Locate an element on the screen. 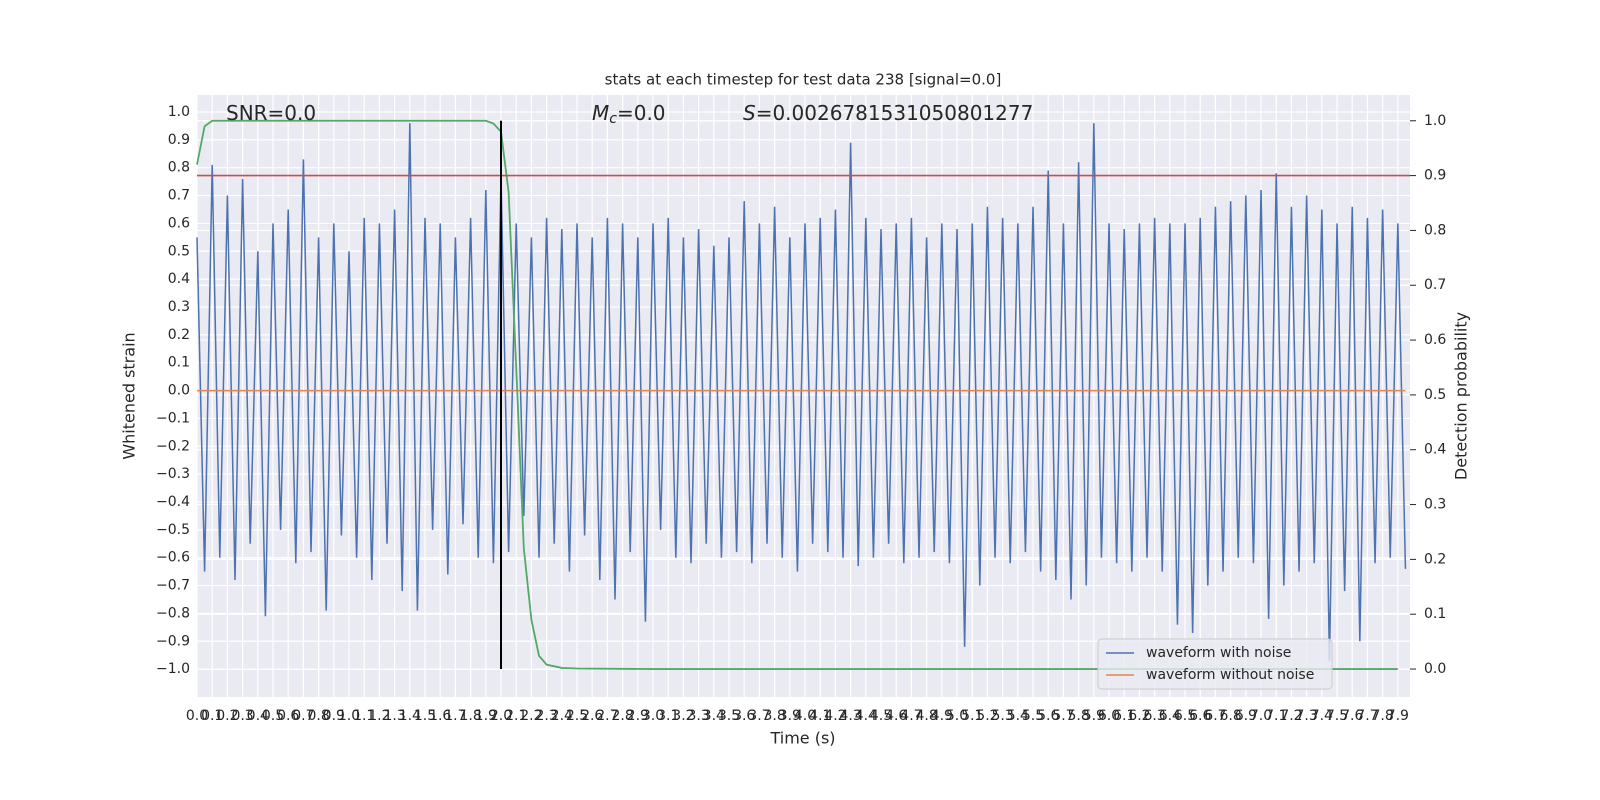 This screenshot has width=1600, height=800. x-tick-label: 0.9 is located at coordinates (334, 716).